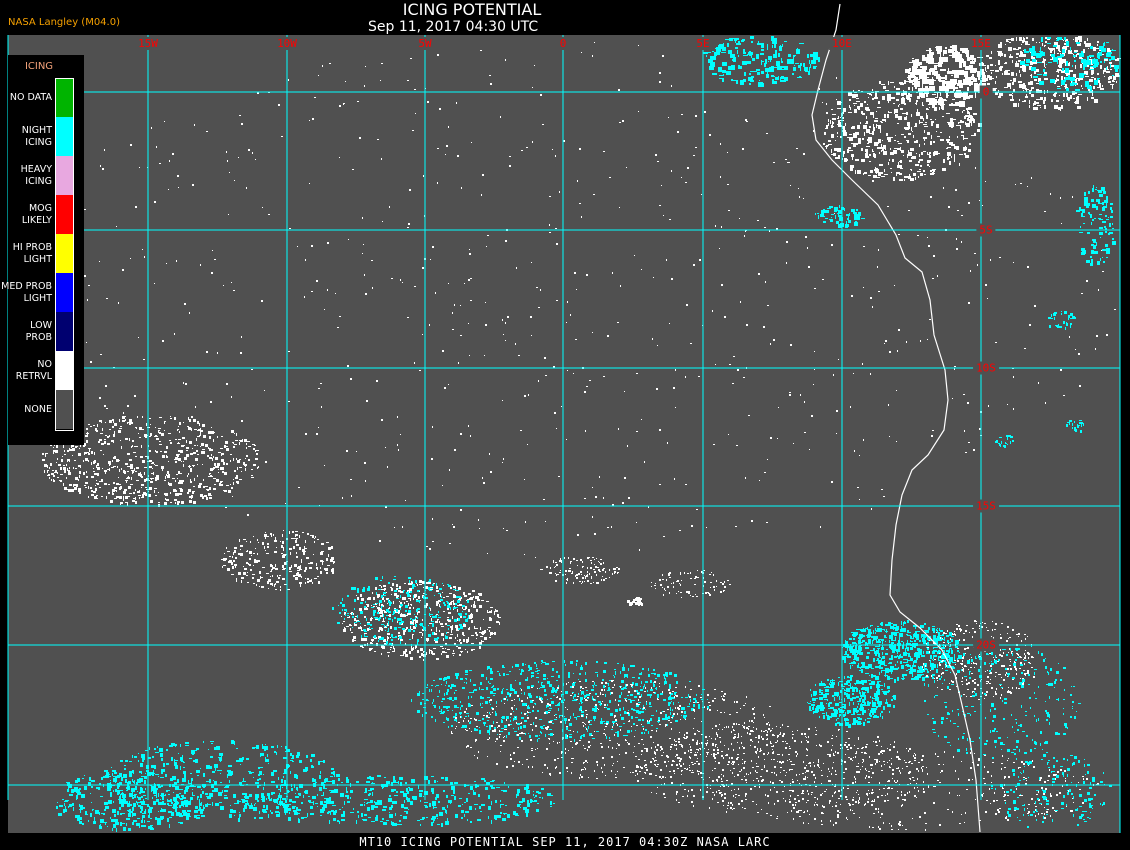 The width and height of the screenshot is (1130, 850). Describe the element at coordinates (39, 66) in the screenshot. I see `legend-title: ICING` at that location.